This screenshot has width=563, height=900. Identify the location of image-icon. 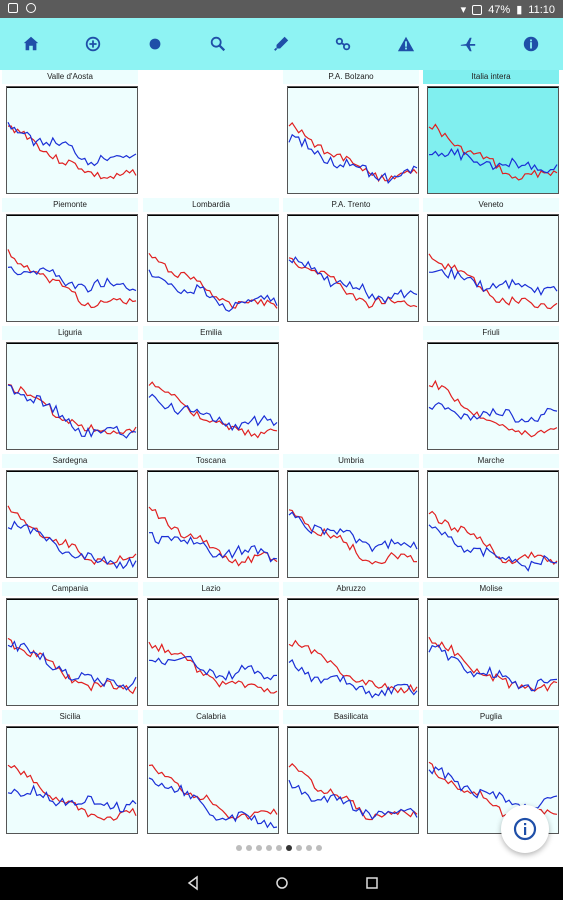
(13, 8).